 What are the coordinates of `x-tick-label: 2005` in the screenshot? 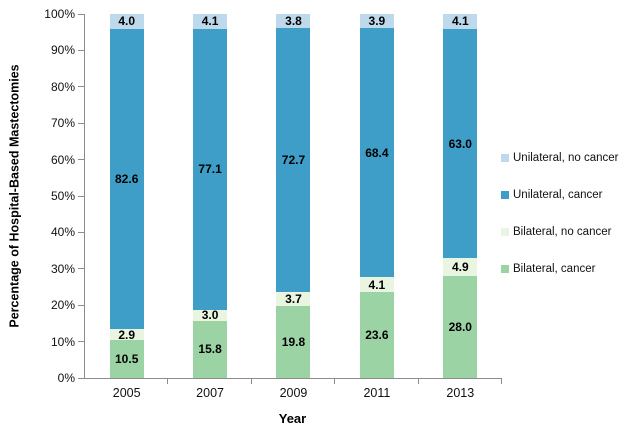 It's located at (126, 393).